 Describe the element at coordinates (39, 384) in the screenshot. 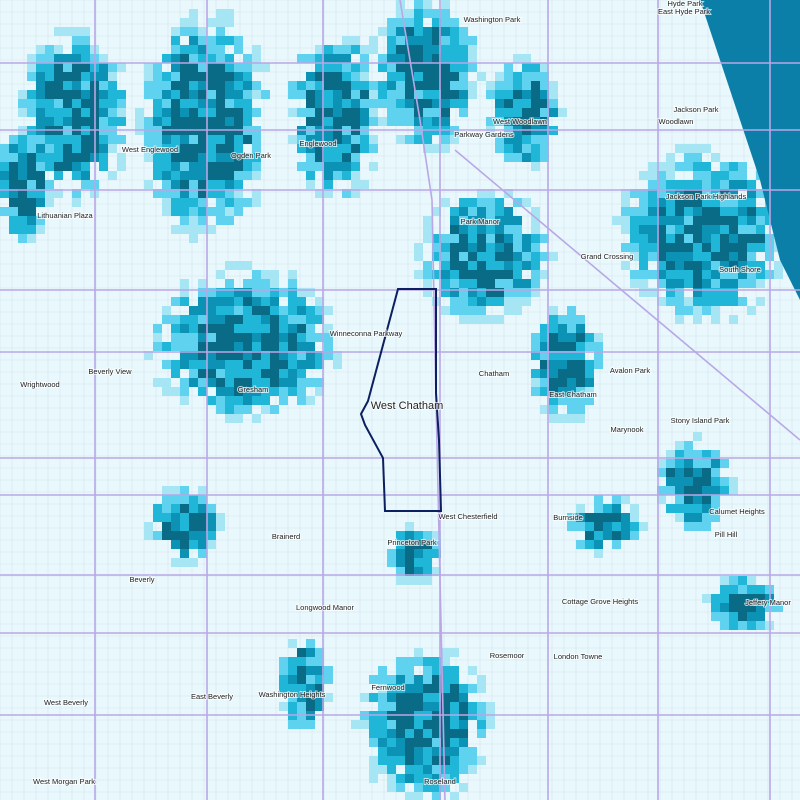

I see `neighborhood-label: Wrightwood` at that location.